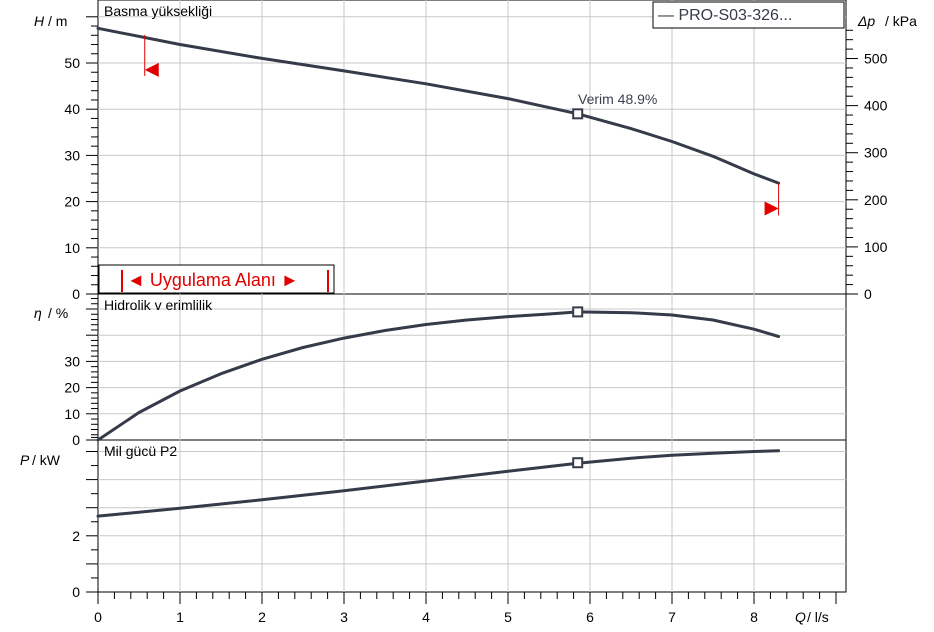  What do you see at coordinates (590, 617) in the screenshot?
I see `x-tick-label: 6` at bounding box center [590, 617].